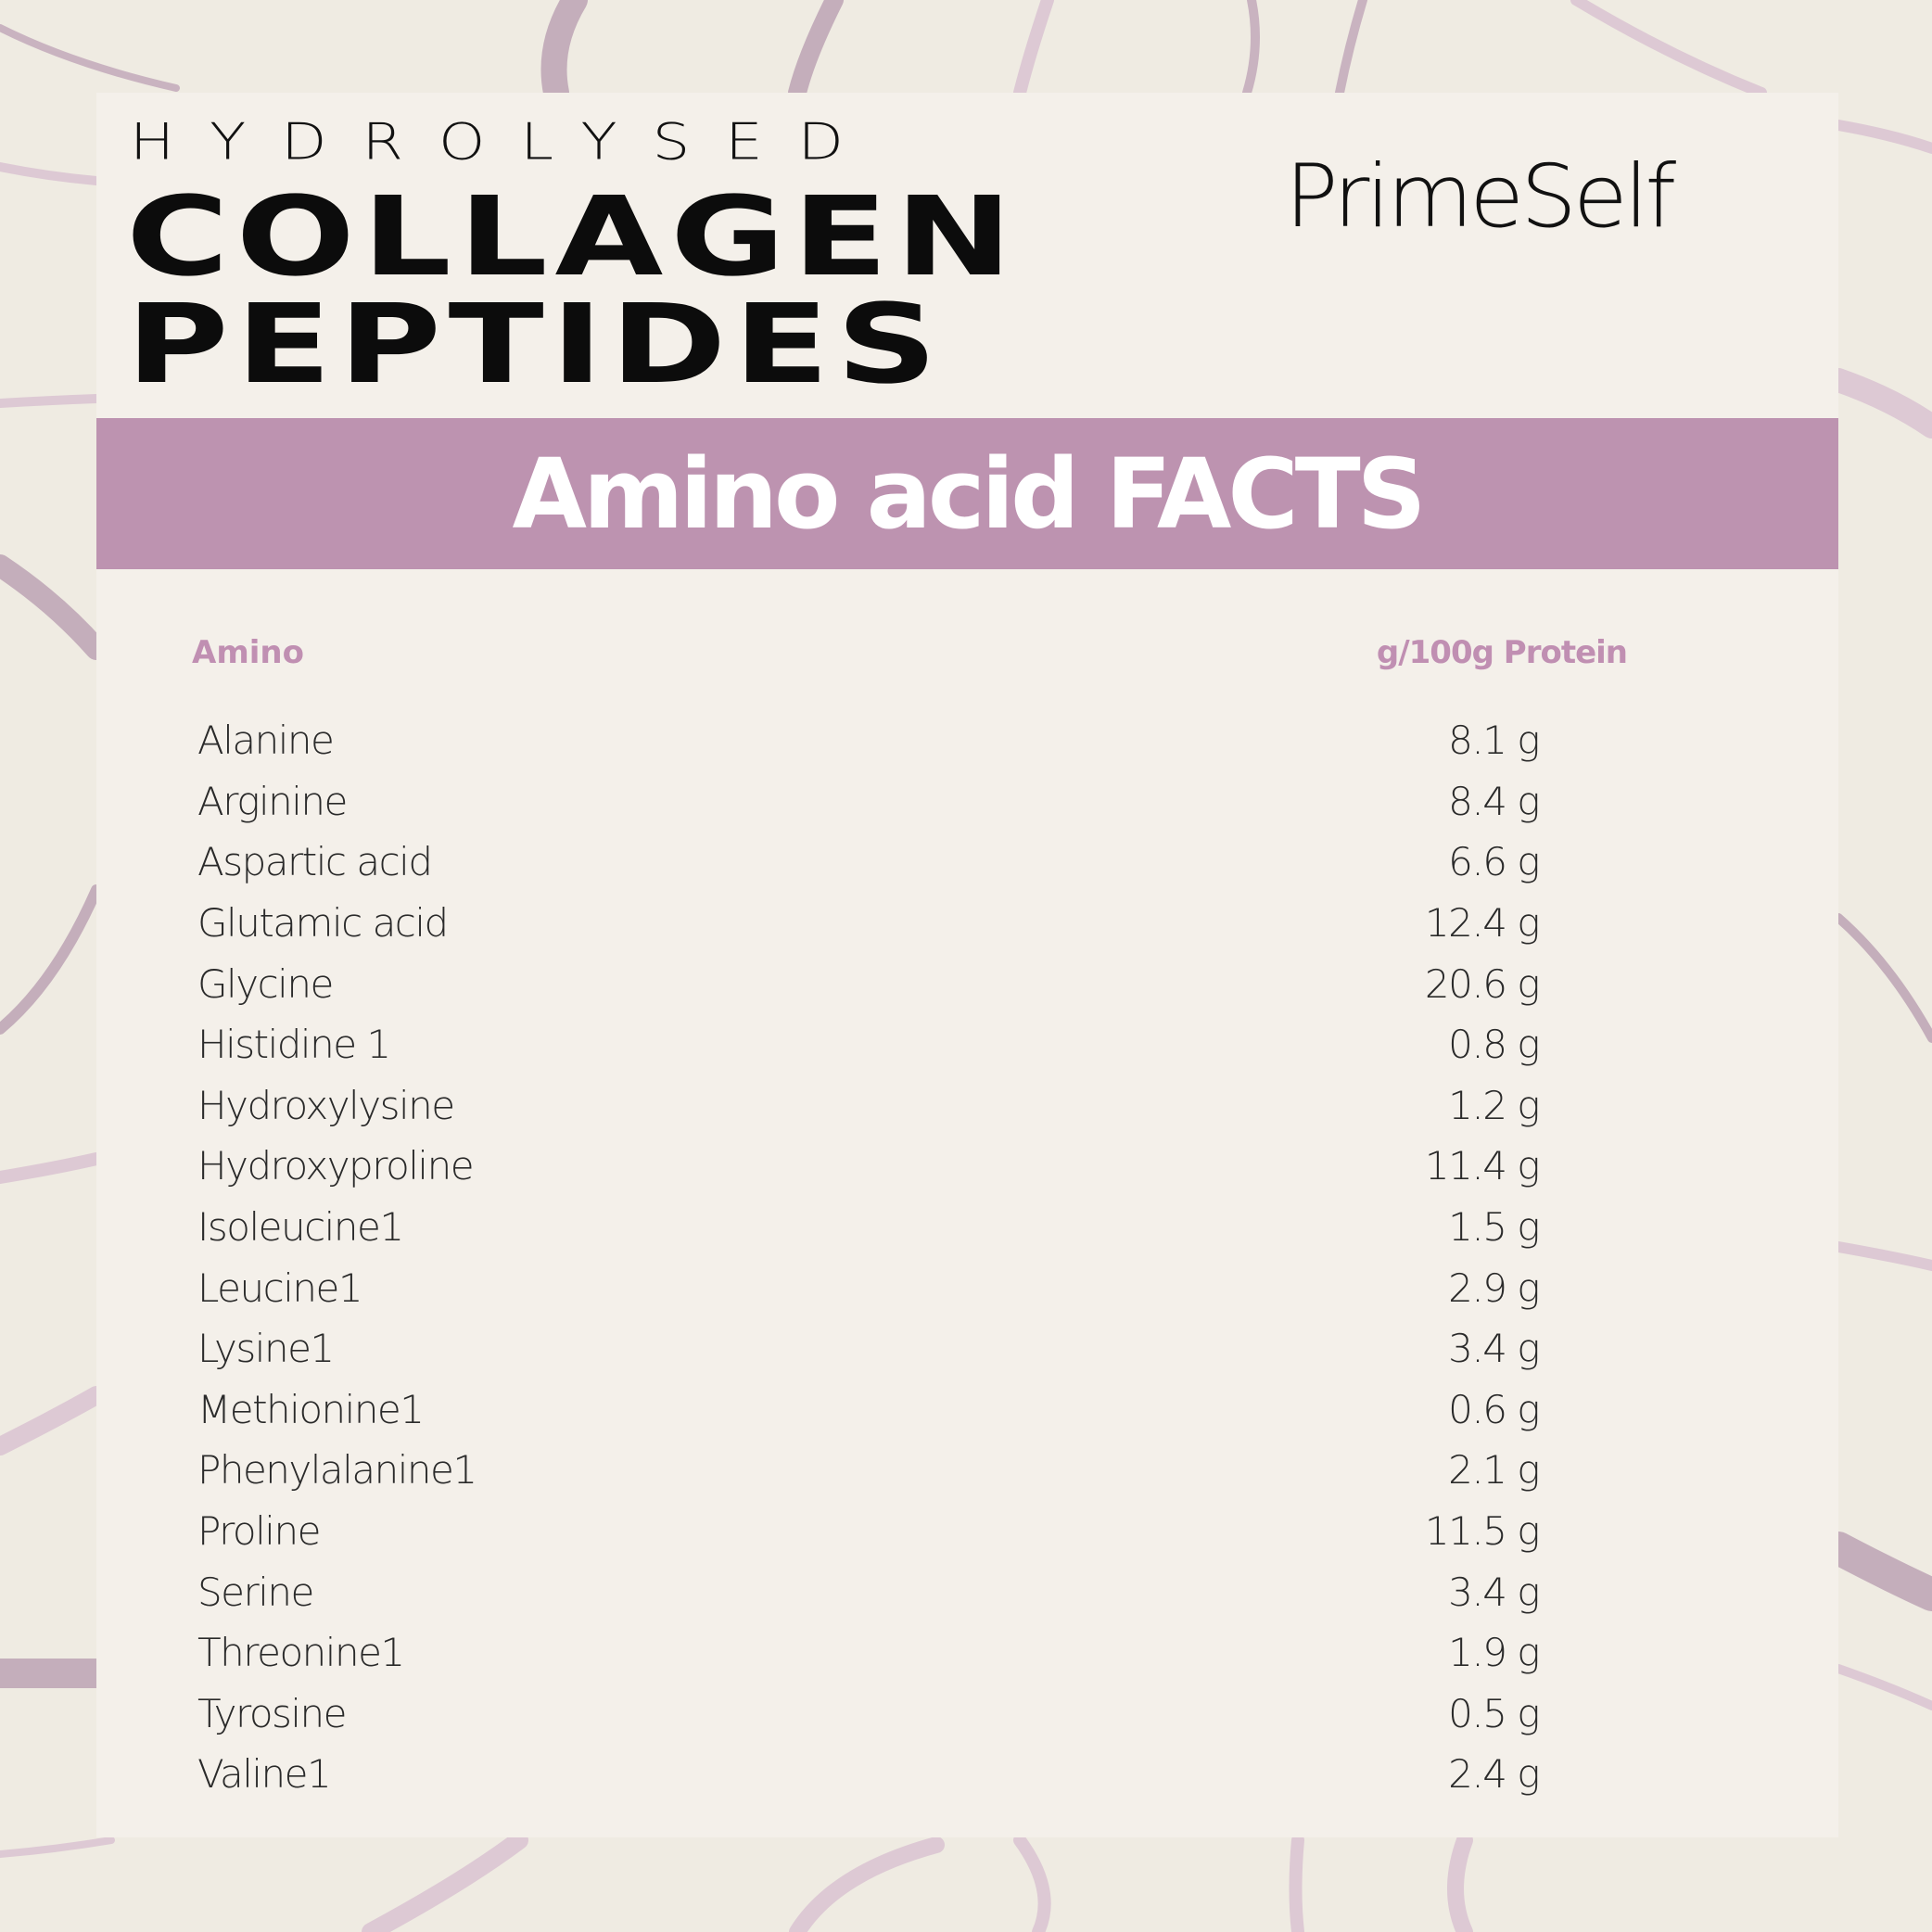  Describe the element at coordinates (1494, 1045) in the screenshot. I see `amino-value: 0.8 g` at that location.